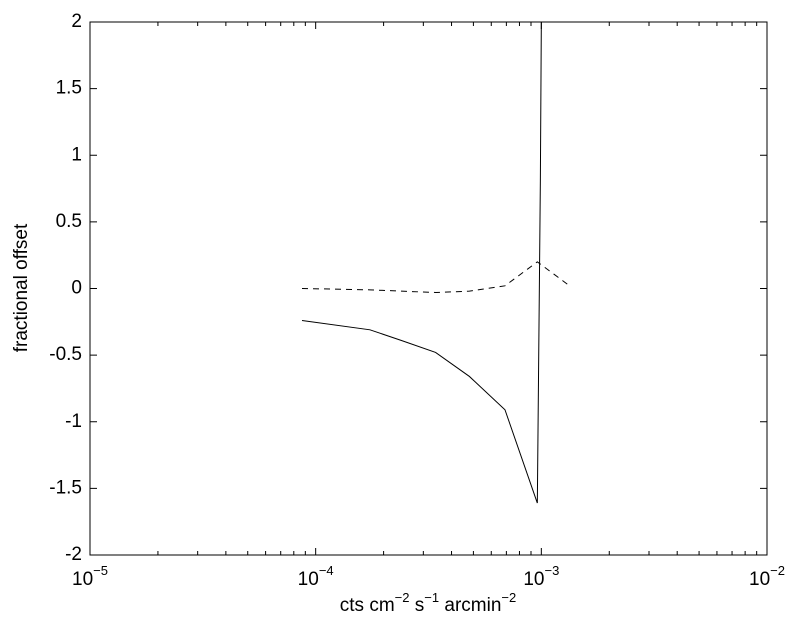 This screenshot has width=800, height=629. I want to click on x-label-text: cts cm, so click(367, 605).